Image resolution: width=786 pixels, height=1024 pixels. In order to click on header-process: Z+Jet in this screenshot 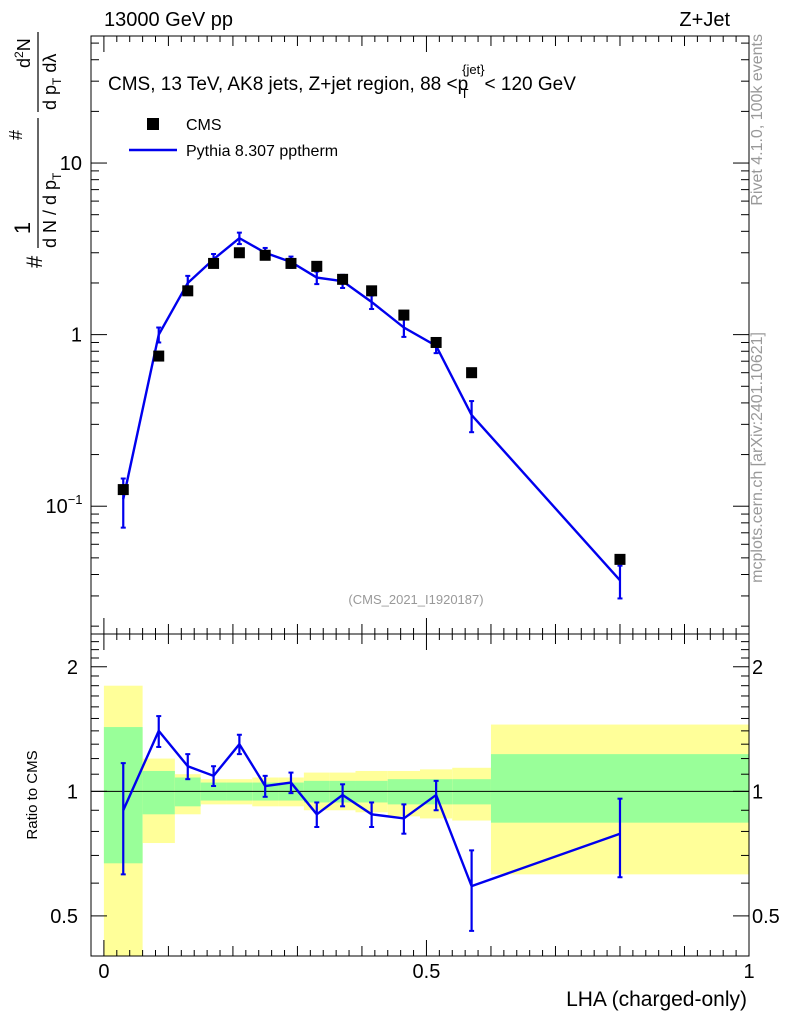, I will do `click(704, 20)`.